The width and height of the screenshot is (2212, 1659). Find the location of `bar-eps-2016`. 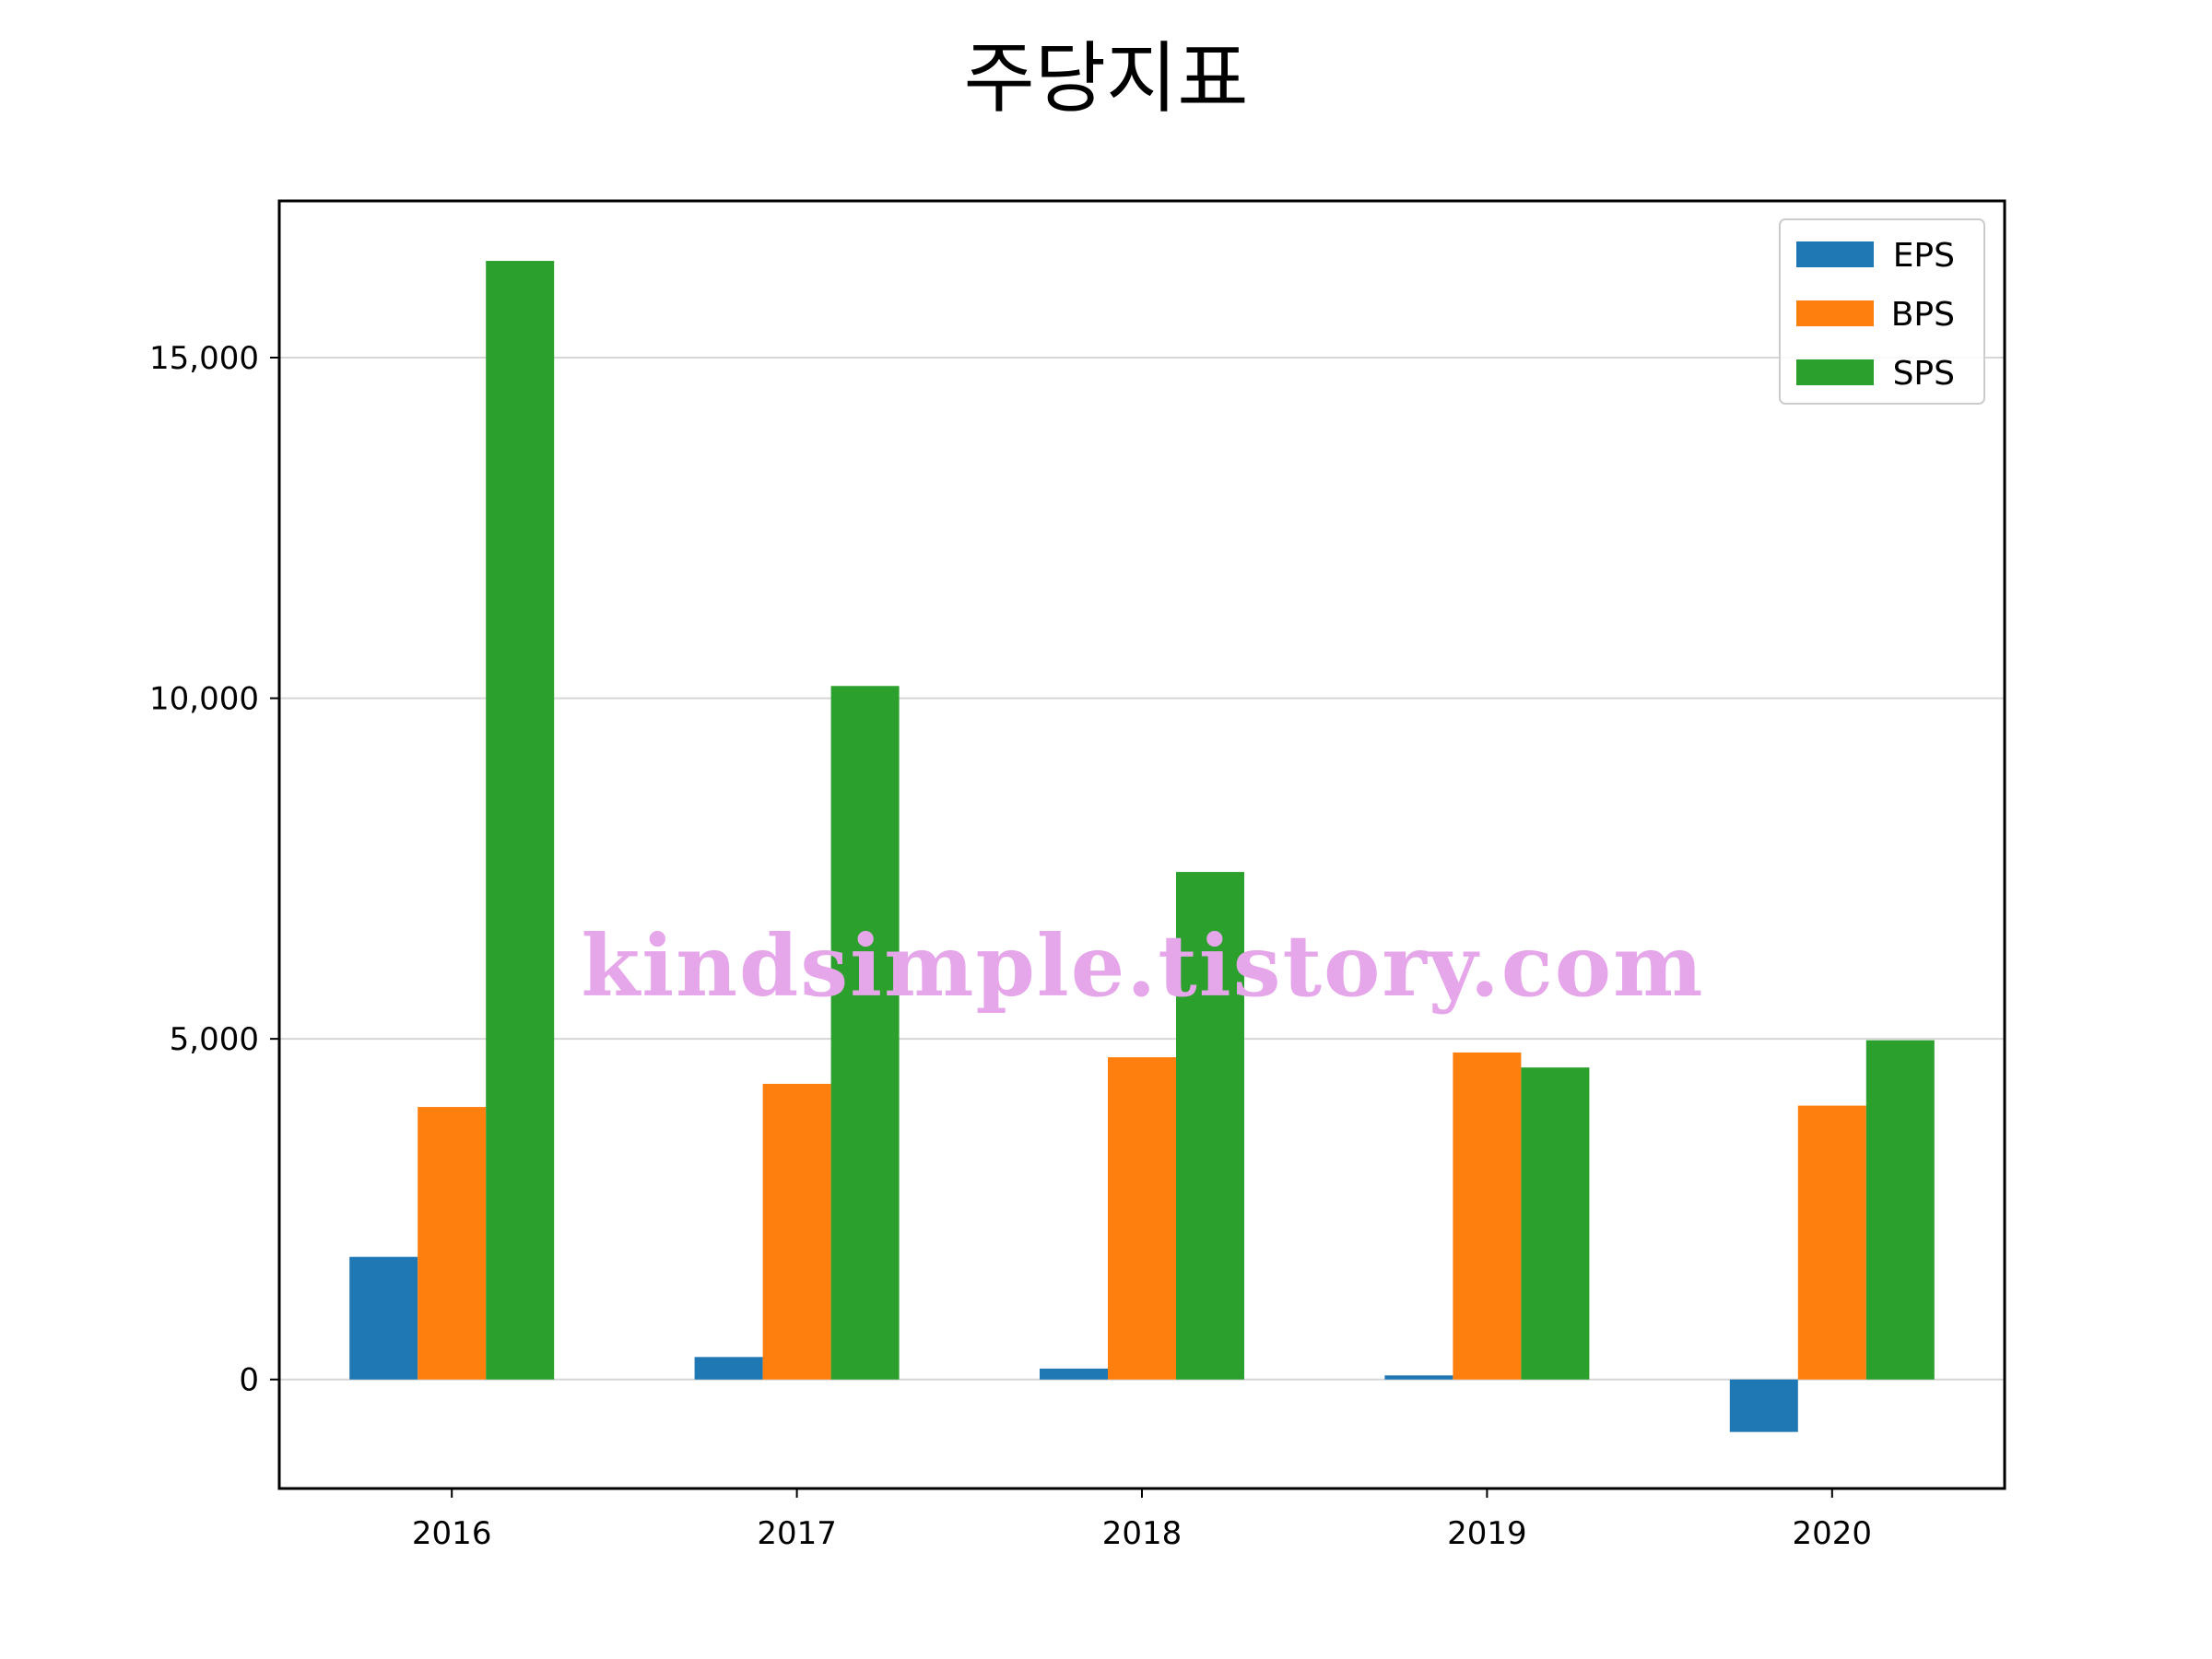

bar-eps-2016 is located at coordinates (383, 1318).